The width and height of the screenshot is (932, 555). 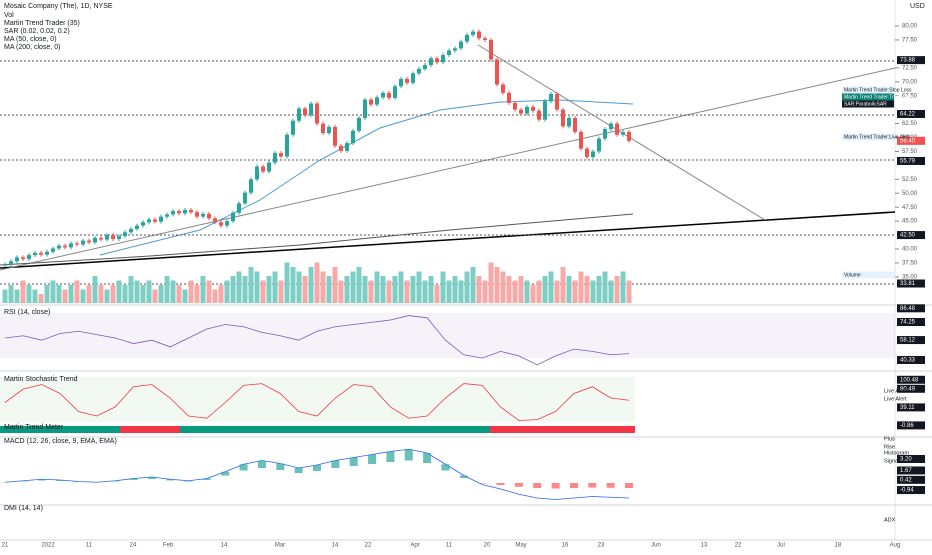 What do you see at coordinates (878, 90) in the screenshot?
I see `right-label: Martin Trend Trader:Stop Loss` at bounding box center [878, 90].